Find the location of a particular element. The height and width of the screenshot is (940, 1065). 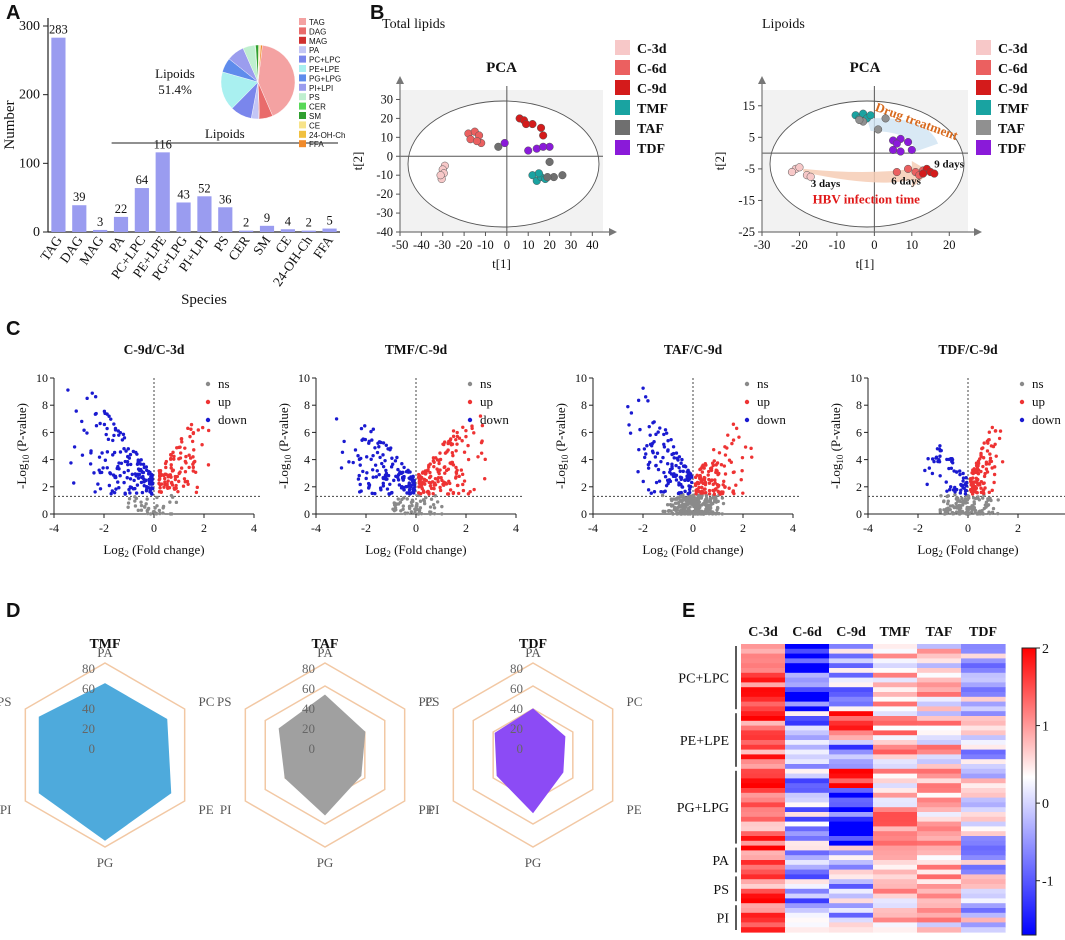

y-tick-label: 8 is located at coordinates (859, 405).